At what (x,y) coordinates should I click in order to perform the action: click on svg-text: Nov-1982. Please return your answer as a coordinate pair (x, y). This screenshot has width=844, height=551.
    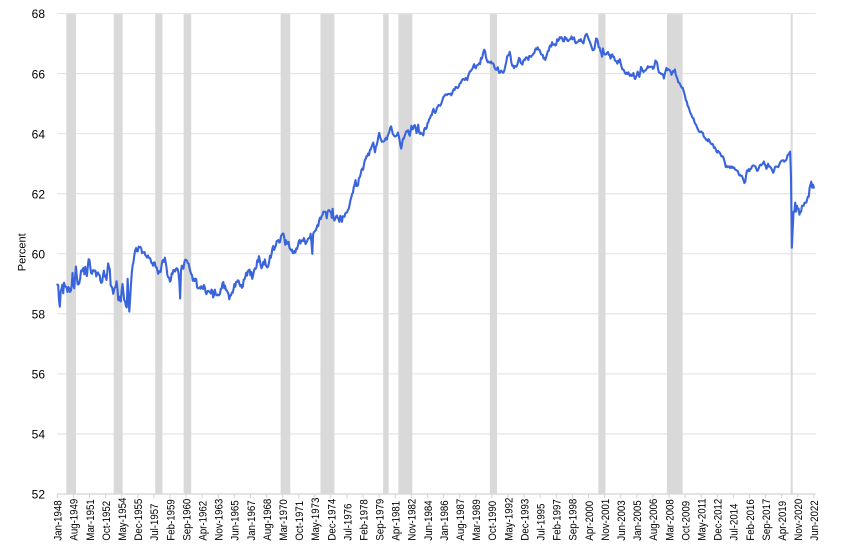
    Looking at the image, I should click on (412, 520).